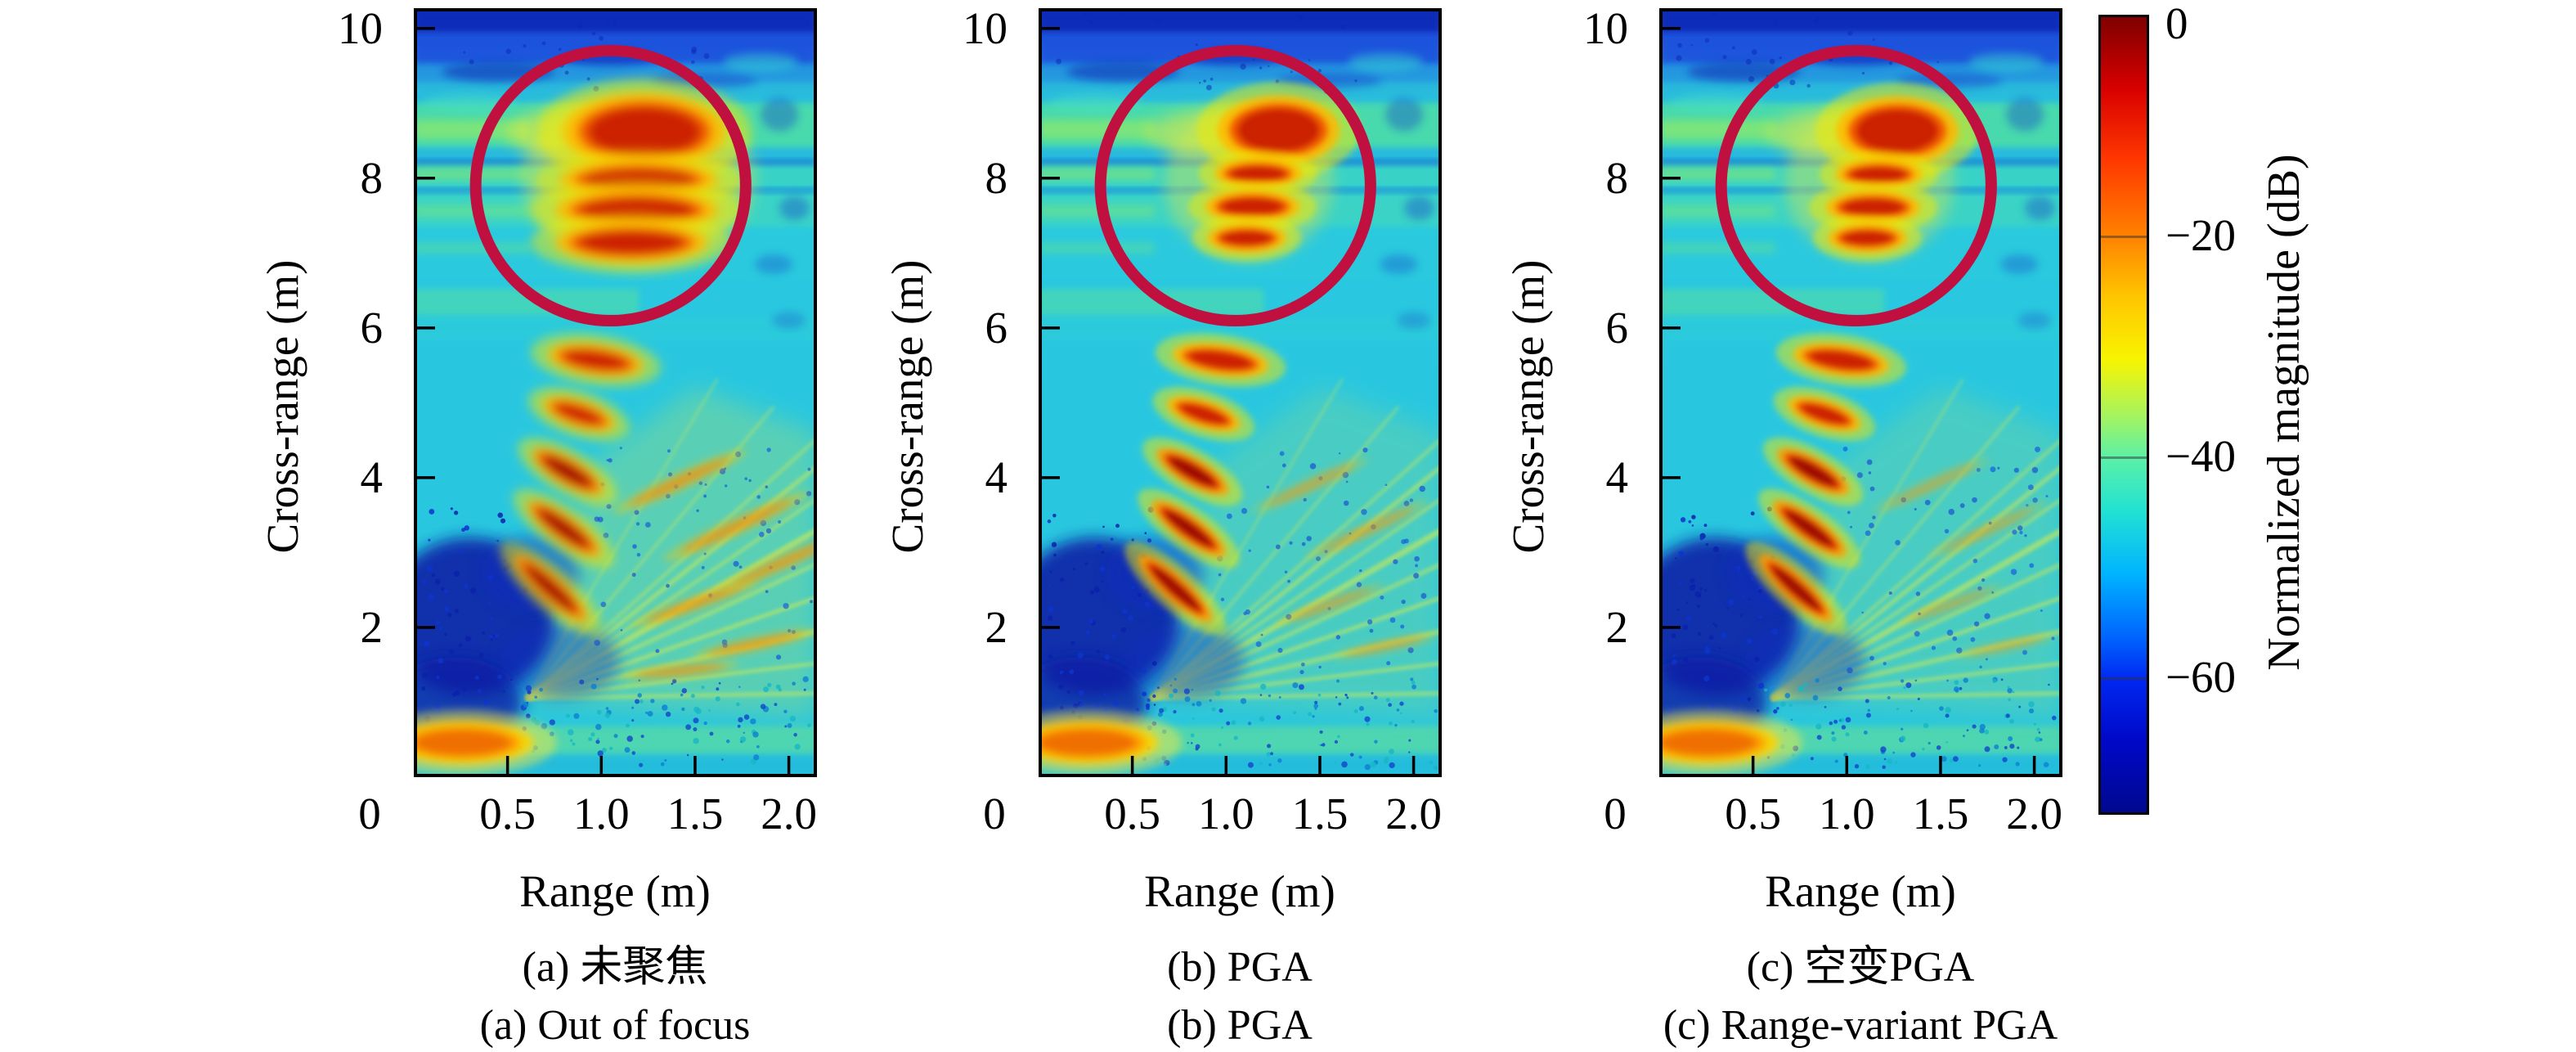 The image size is (2576, 1052). What do you see at coordinates (2201, 235) in the screenshot?
I see `colorbar-tick-label: −20` at bounding box center [2201, 235].